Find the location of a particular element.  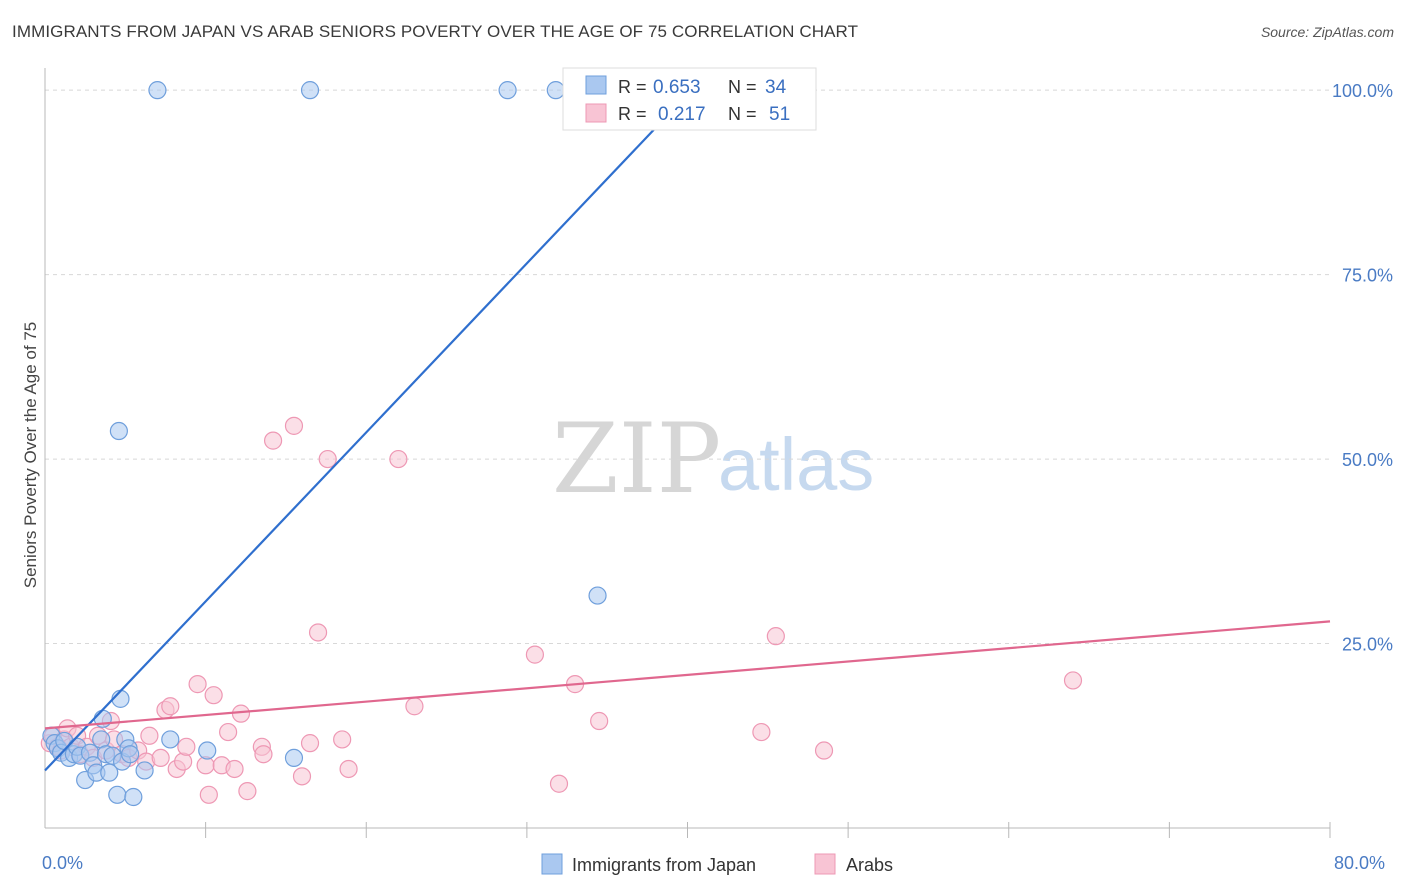

y-tick-label-25: 25.0% is located at coordinates (1367, 645).